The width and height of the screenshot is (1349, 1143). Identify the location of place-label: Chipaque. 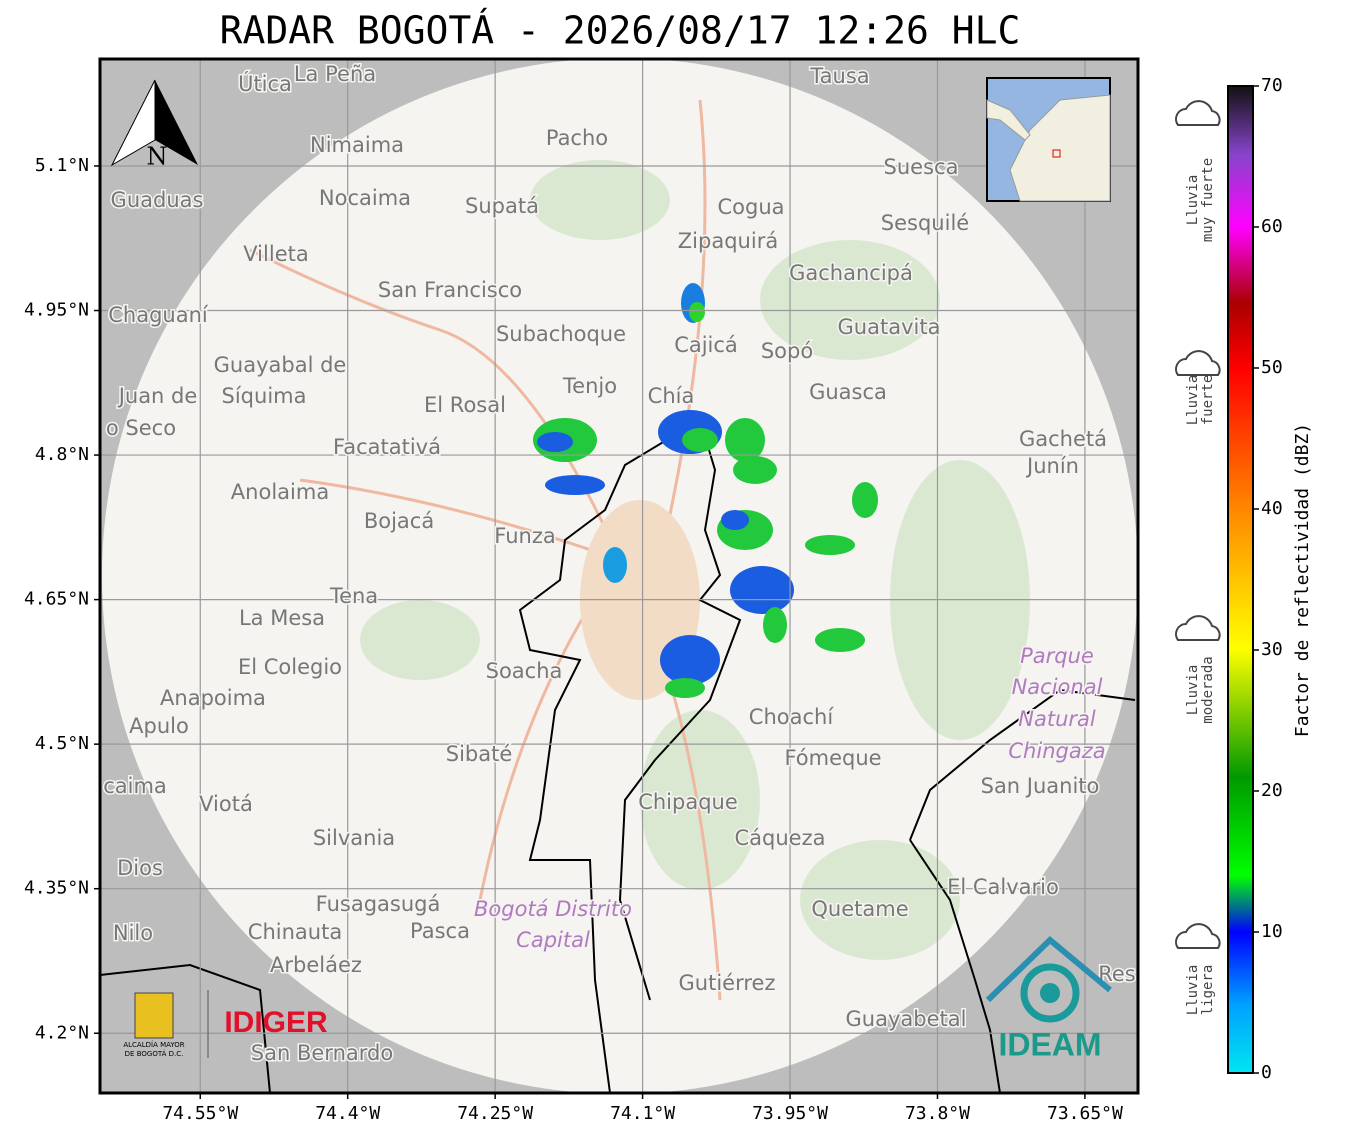
(688, 802).